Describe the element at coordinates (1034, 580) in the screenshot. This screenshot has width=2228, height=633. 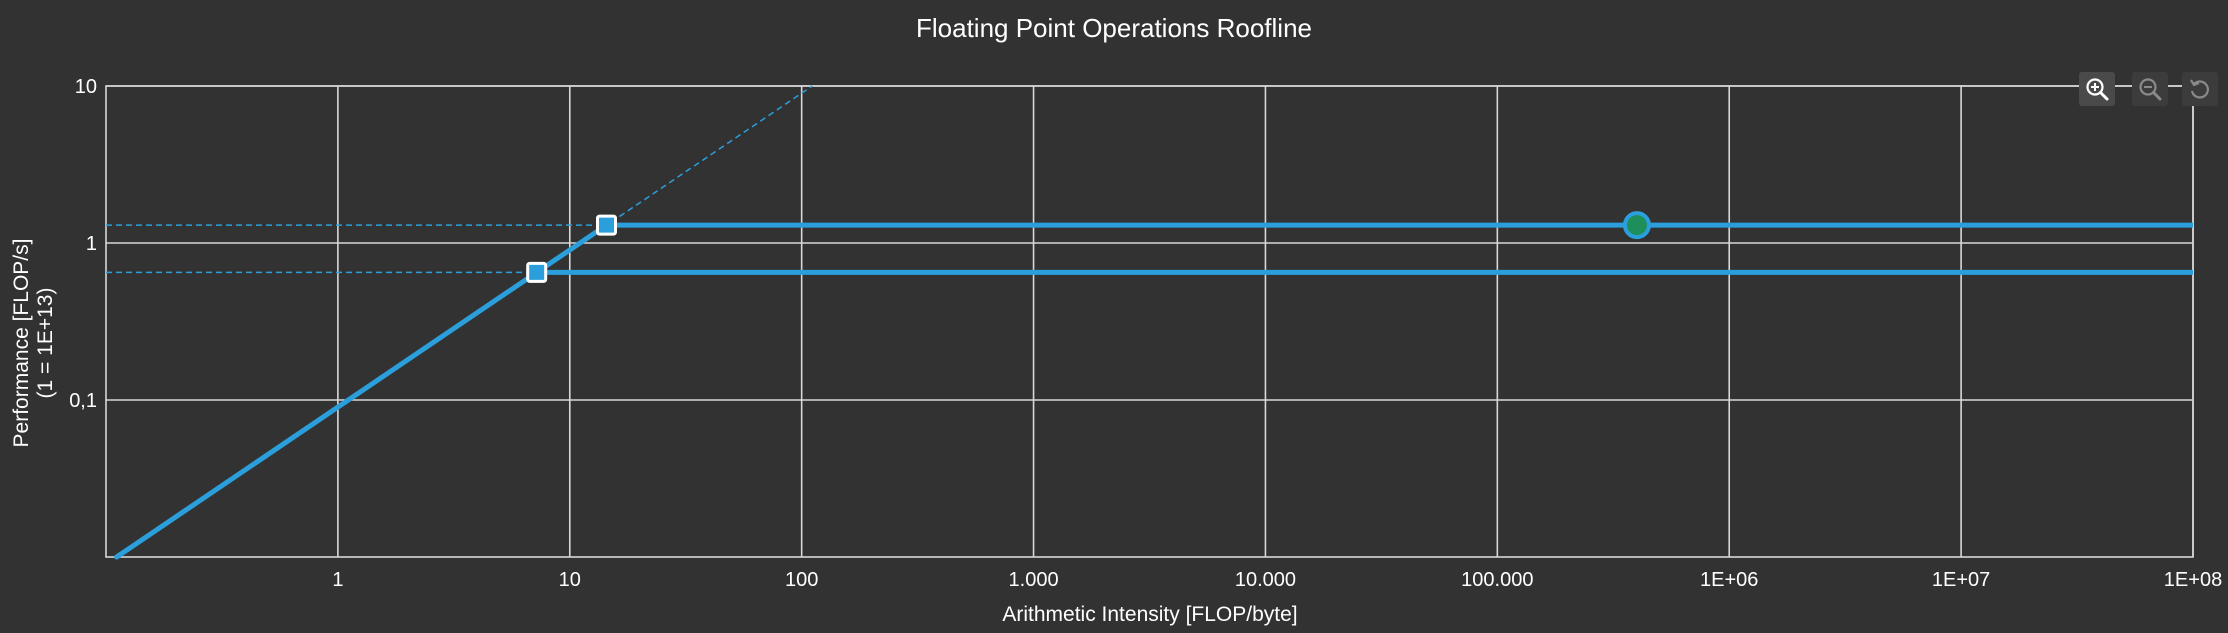
I see `x-tick-label: 1.000` at that location.